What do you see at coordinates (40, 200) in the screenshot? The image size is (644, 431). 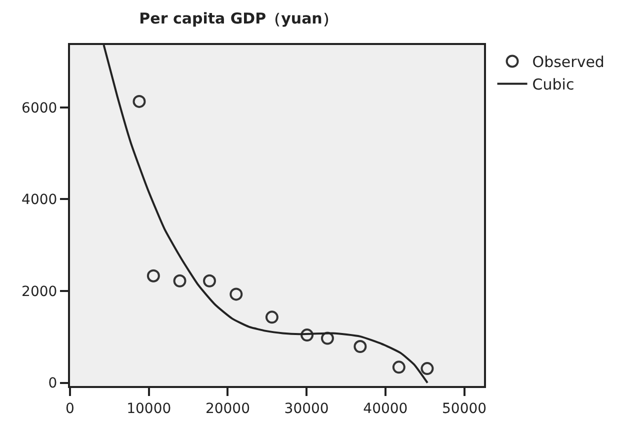 I see `y-tick-label: 4000` at bounding box center [40, 200].